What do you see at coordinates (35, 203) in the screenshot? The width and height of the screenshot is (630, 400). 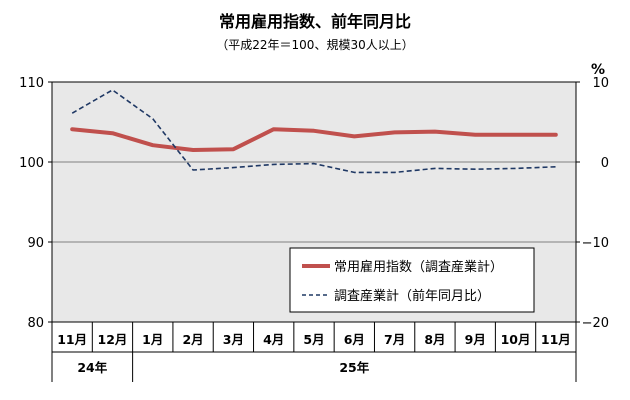 I see `left-axis: 80 90 100 110` at bounding box center [35, 203].